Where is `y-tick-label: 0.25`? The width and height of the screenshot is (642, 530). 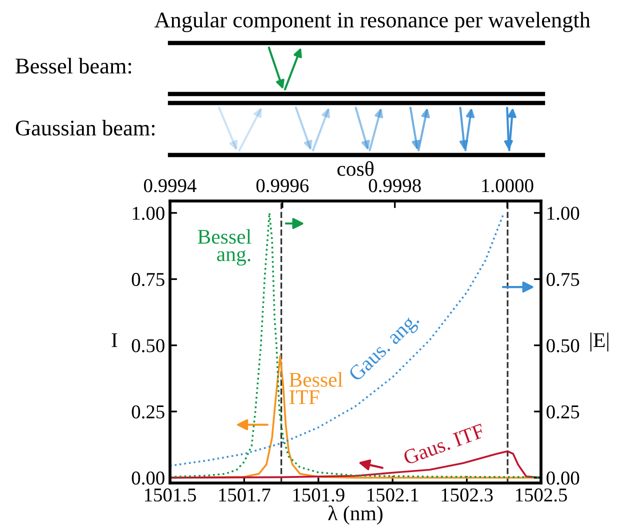
y-tick-label: 0.25 is located at coordinates (148, 412).